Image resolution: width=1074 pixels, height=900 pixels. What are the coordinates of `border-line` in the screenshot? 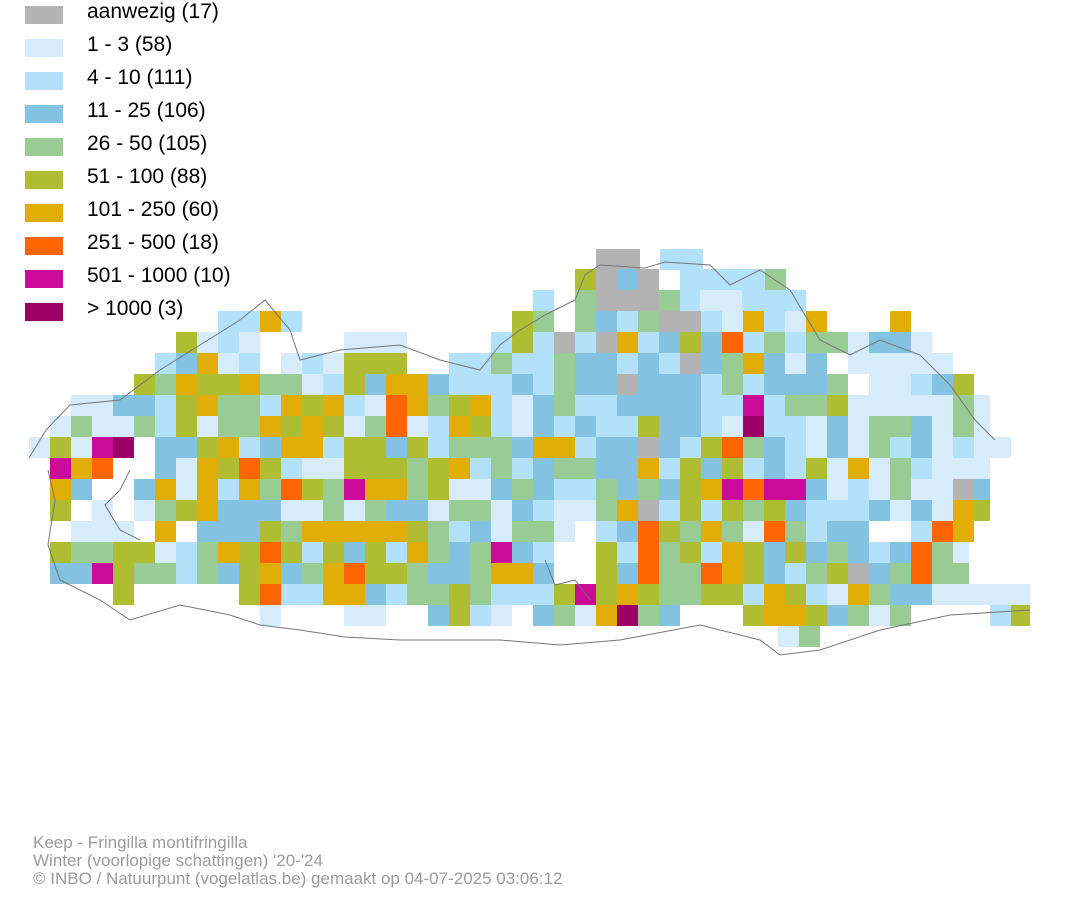 It's located at (567, 580).